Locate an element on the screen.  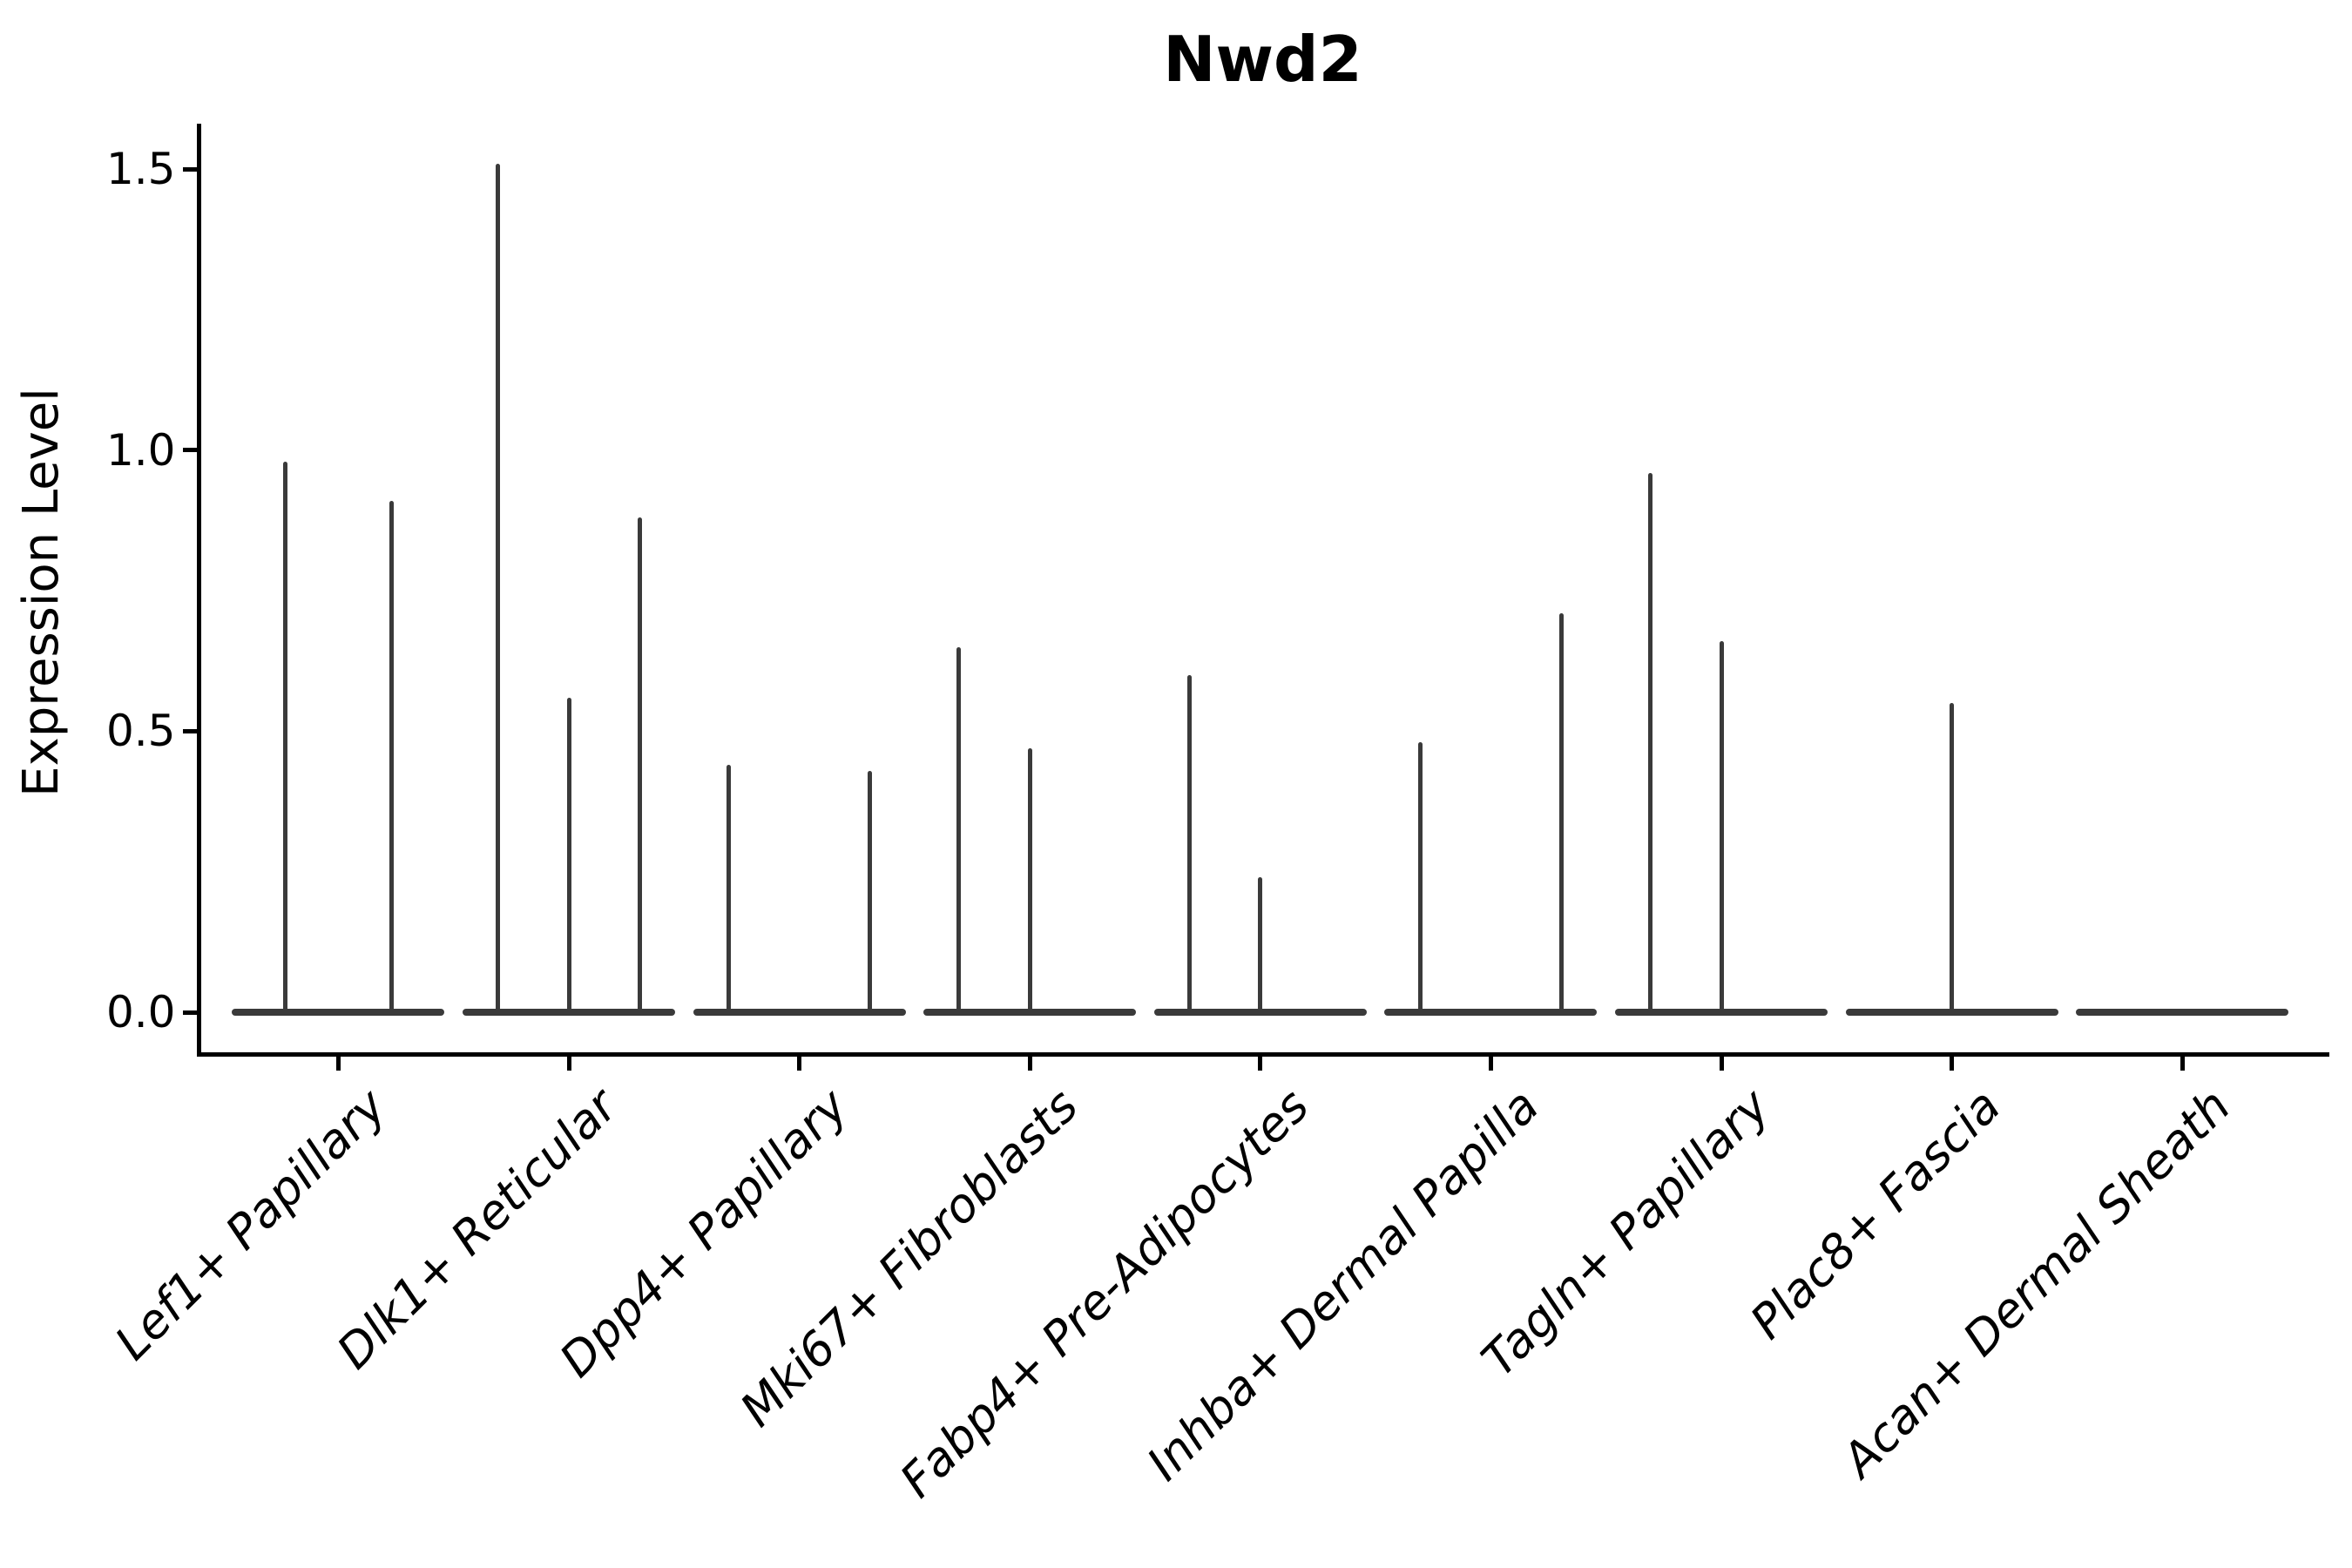
x-axis-spine is located at coordinates (1262, 1054).